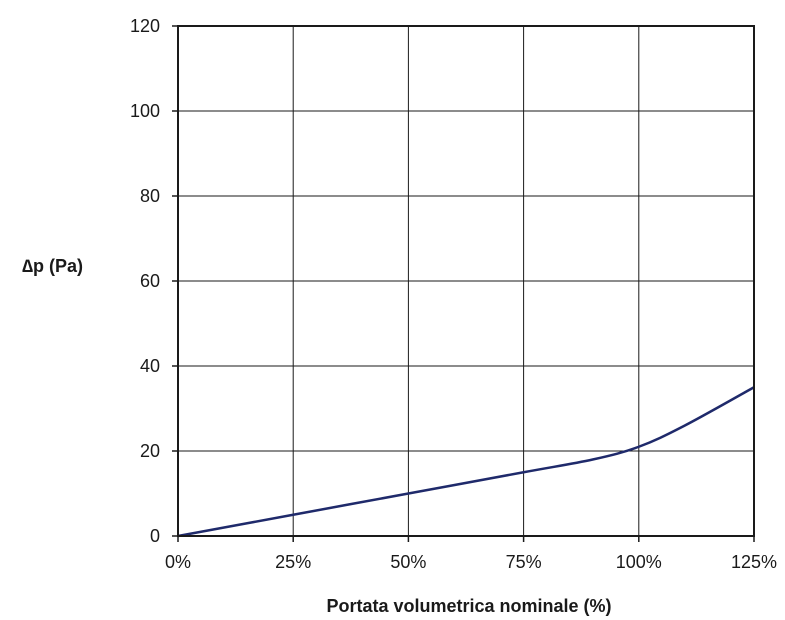 Image resolution: width=785 pixels, height=620 pixels. Describe the element at coordinates (524, 562) in the screenshot. I see `x-tick-label-3: 75%` at that location.